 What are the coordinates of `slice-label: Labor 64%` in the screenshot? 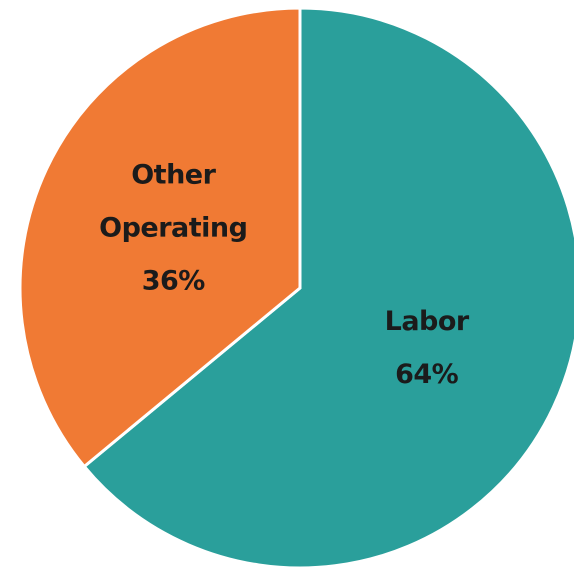 It's located at (427, 348).